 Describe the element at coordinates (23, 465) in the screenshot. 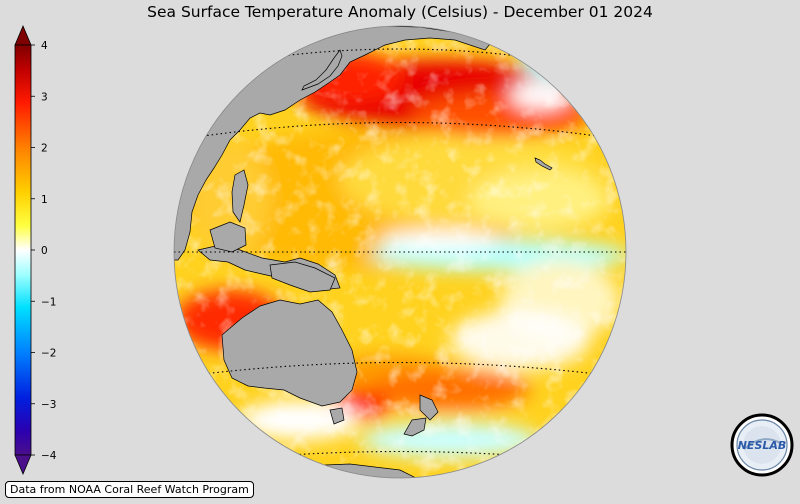

I see `colorbar-bottom-arrow` at that location.